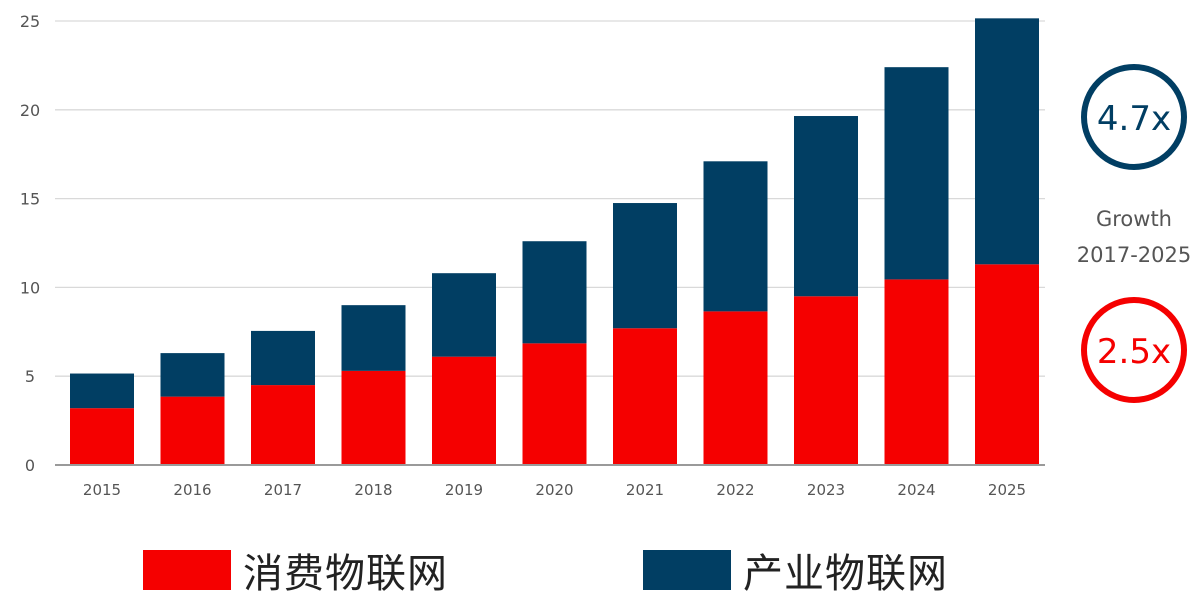 The width and height of the screenshot is (1191, 603). What do you see at coordinates (283, 490) in the screenshot?
I see `x-tick-label: 2017` at bounding box center [283, 490].